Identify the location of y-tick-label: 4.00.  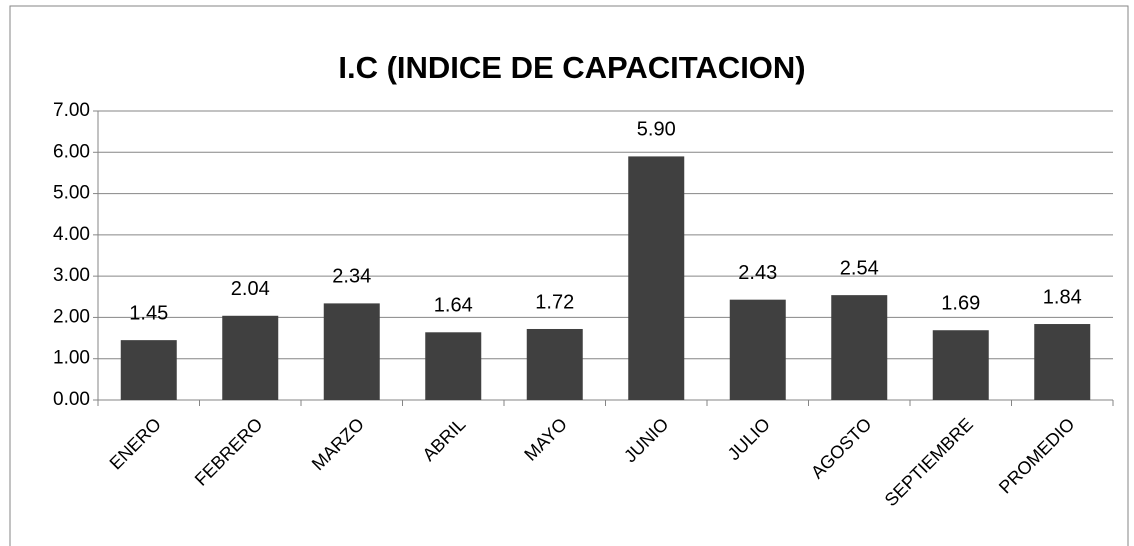
(71, 234).